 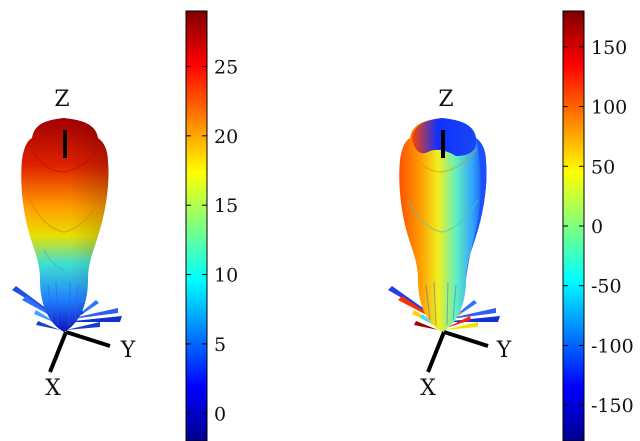 I want to click on left-colorbar-ticks: 0 5 10 15 20 25, so click(x=212, y=240).